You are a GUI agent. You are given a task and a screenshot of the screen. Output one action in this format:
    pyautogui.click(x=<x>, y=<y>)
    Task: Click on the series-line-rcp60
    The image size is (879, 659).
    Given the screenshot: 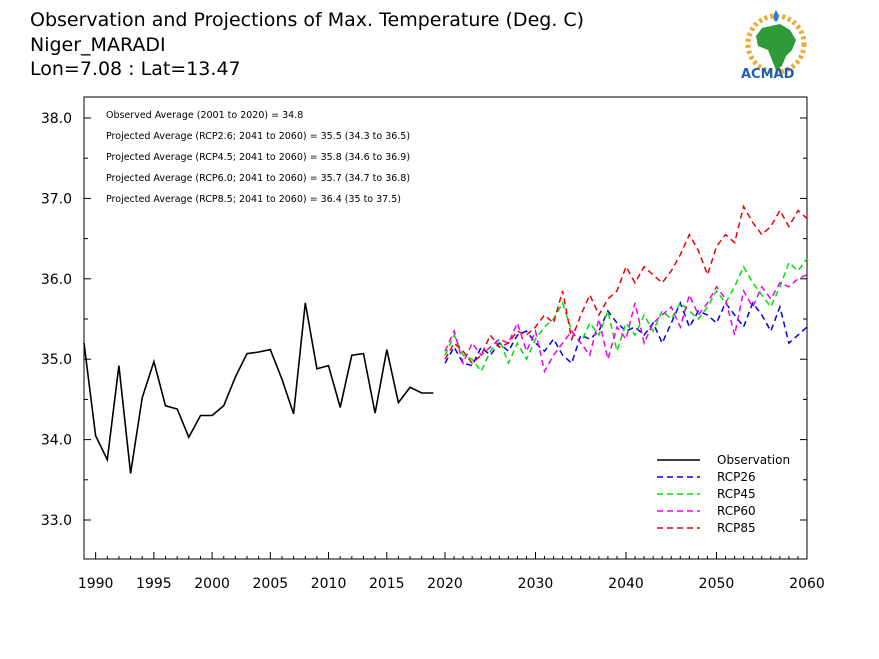 What is the action you would take?
    pyautogui.click(x=626, y=324)
    